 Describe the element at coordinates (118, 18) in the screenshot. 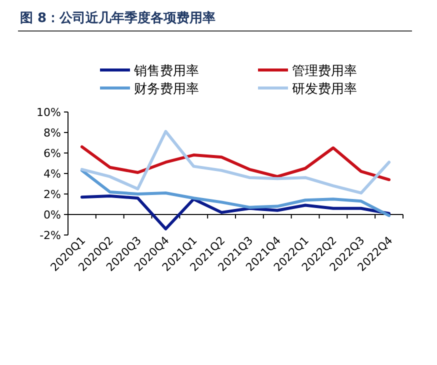

I see `chart-title: 图 8：公司近几年季度各项费用率` at that location.